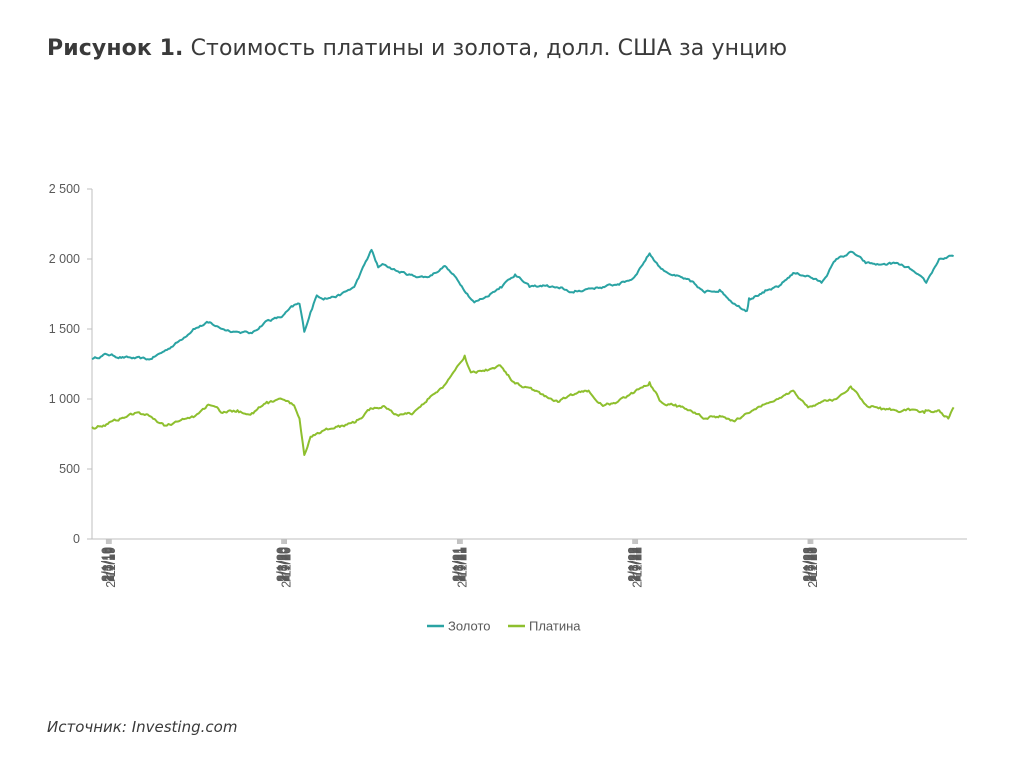  I want to click on x-tick-label: 2/7/23, so click(811, 564).